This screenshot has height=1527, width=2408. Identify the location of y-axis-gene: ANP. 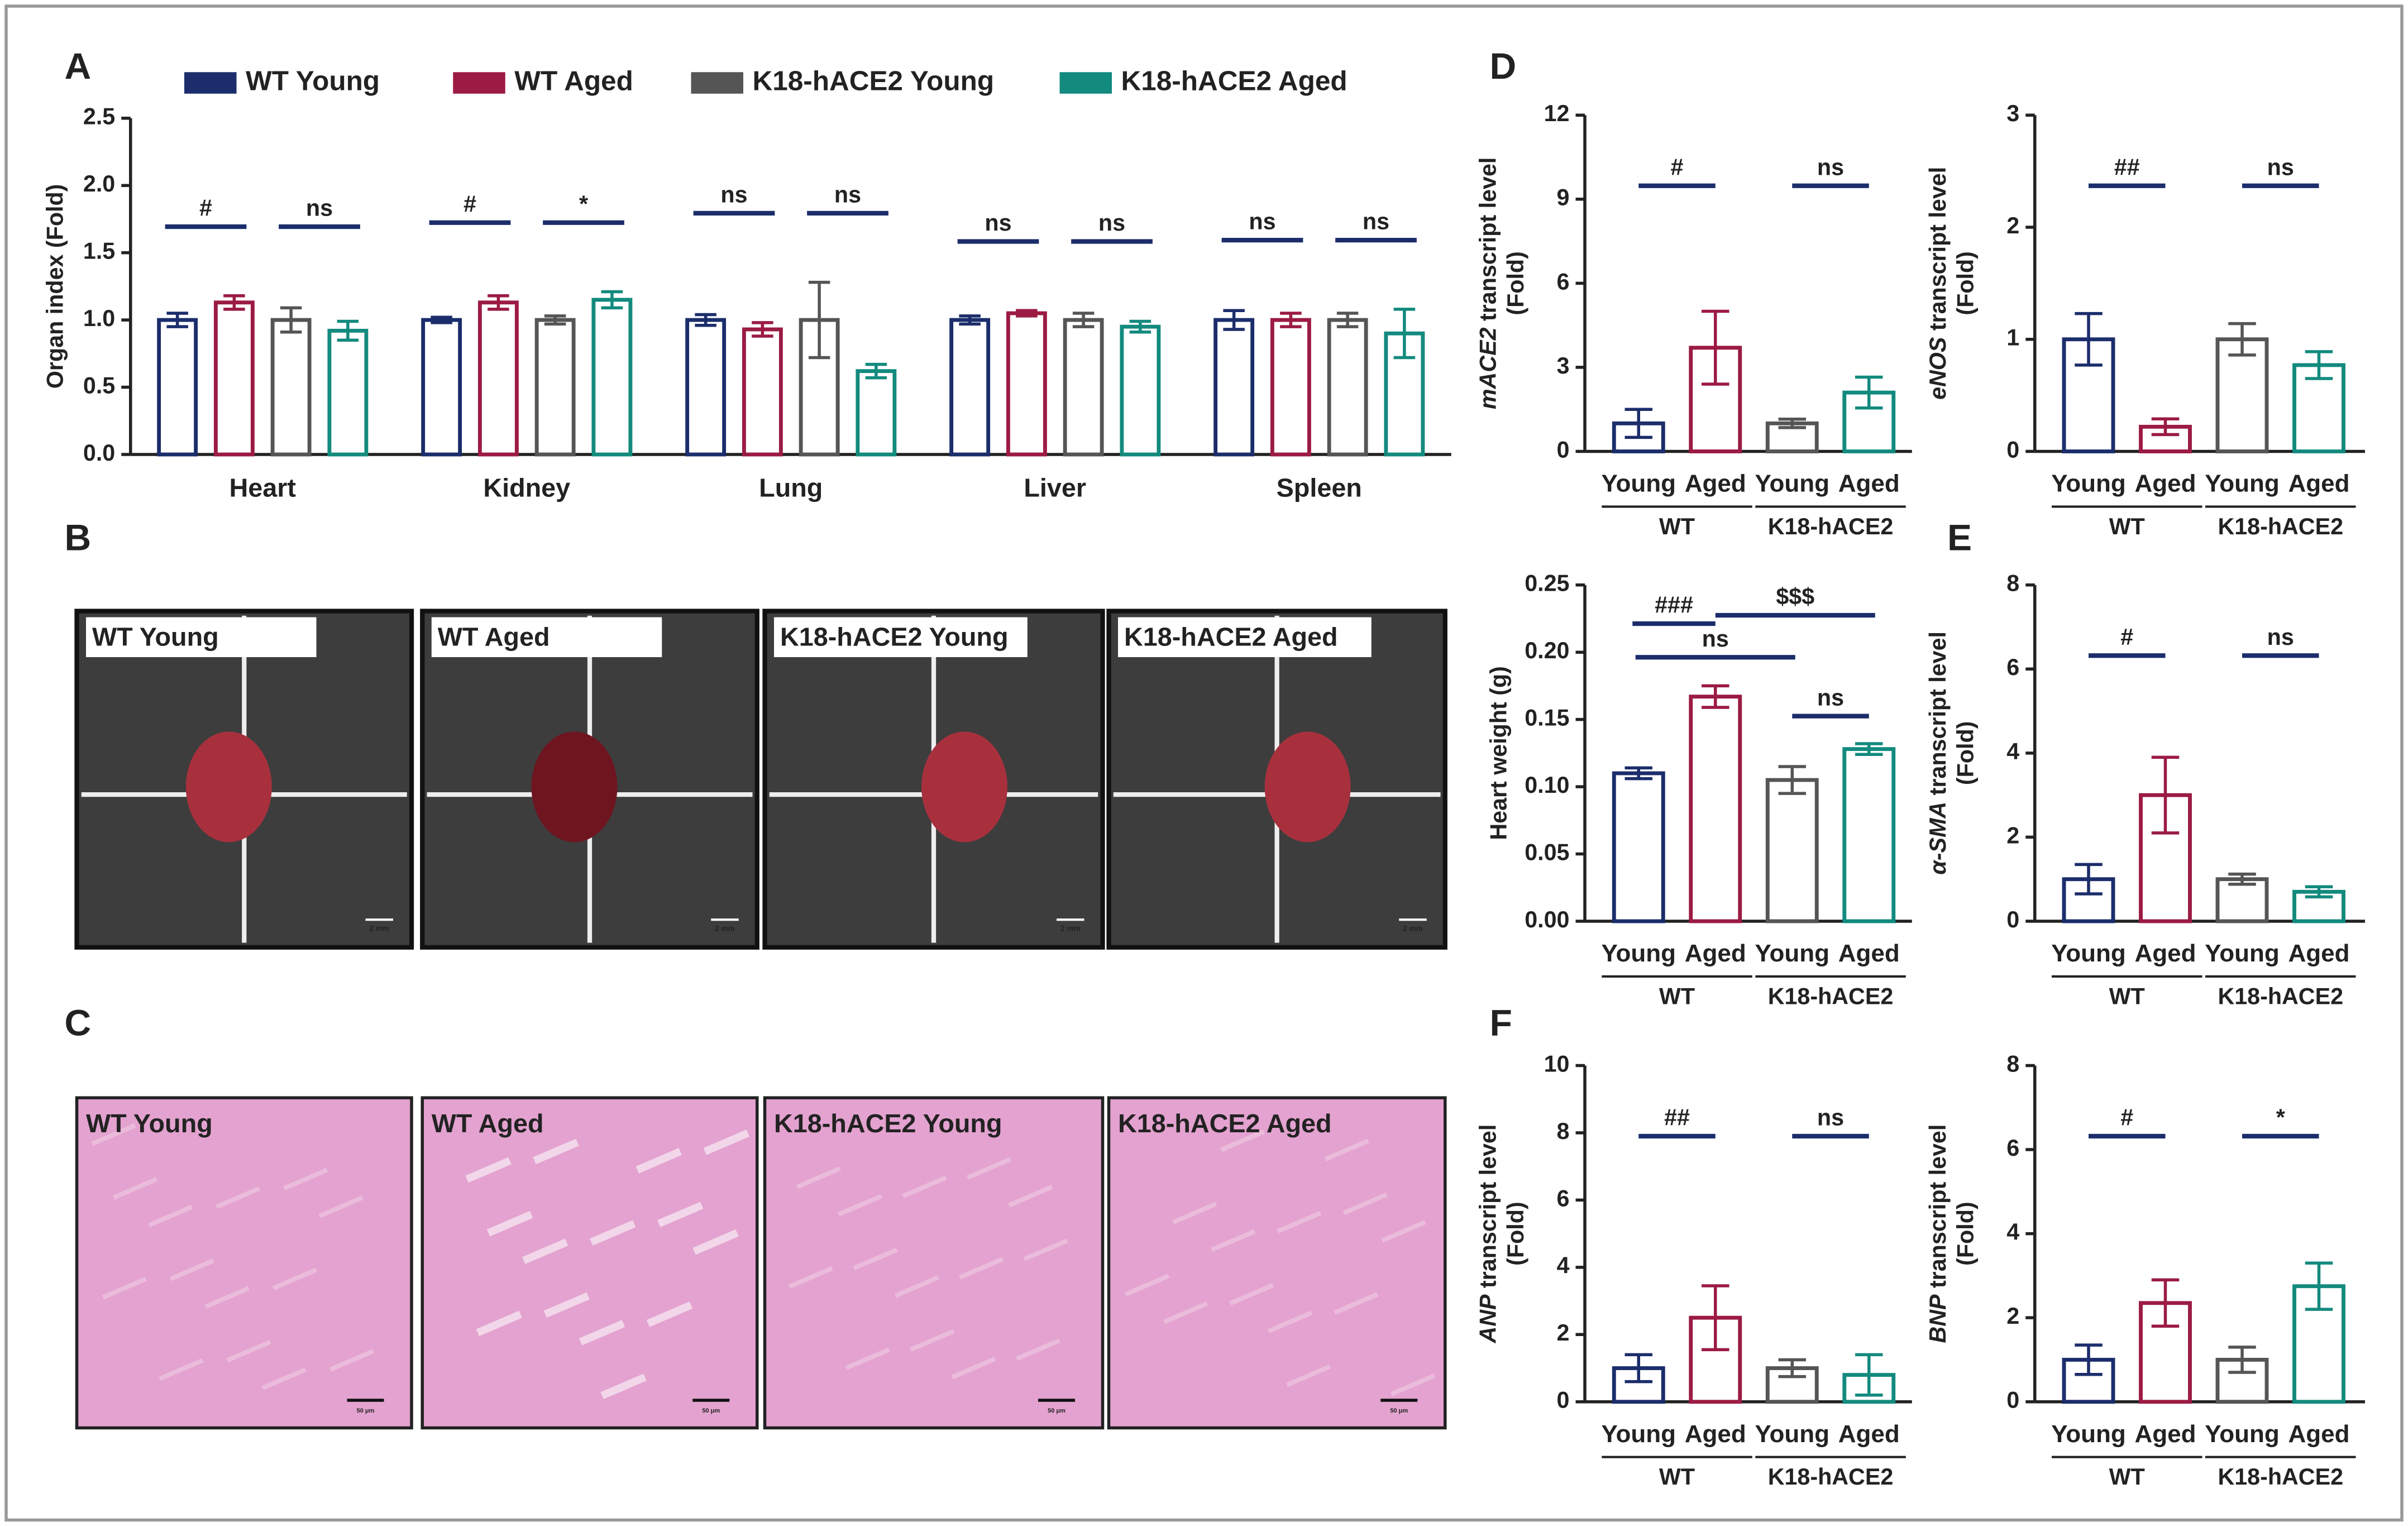
(1488, 1319).